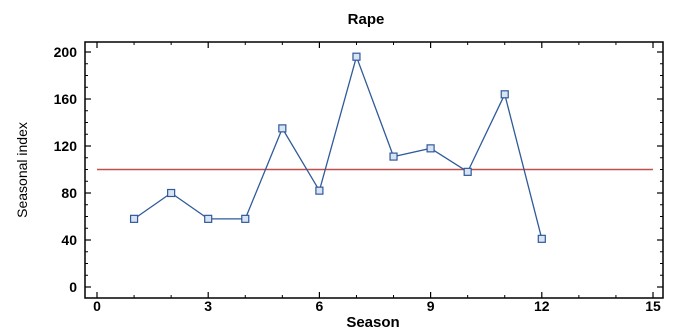  I want to click on chart-title: Rape, so click(366, 19).